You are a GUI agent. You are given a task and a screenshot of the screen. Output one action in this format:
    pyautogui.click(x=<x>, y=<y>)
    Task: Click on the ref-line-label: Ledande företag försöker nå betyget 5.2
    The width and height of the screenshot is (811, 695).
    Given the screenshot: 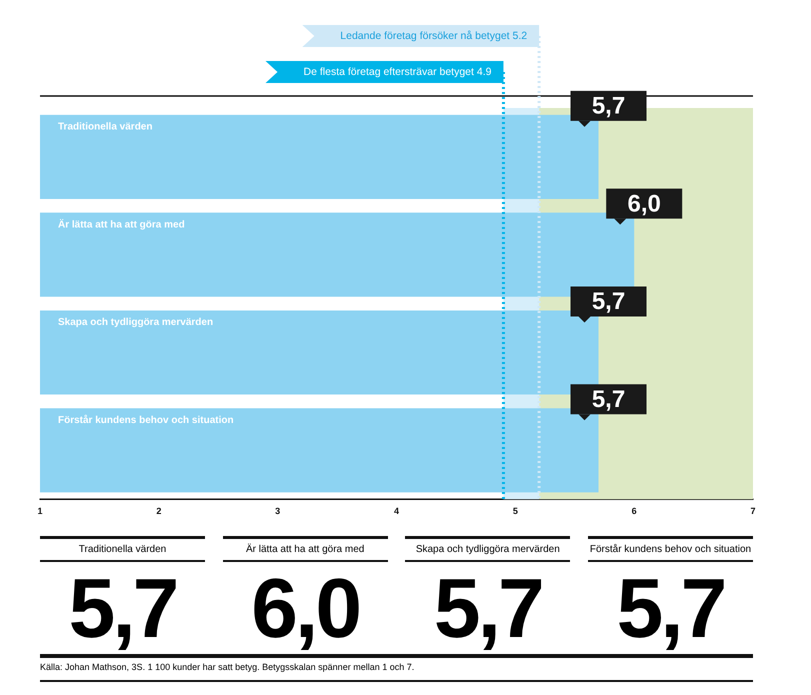 What is the action you would take?
    pyautogui.click(x=434, y=36)
    